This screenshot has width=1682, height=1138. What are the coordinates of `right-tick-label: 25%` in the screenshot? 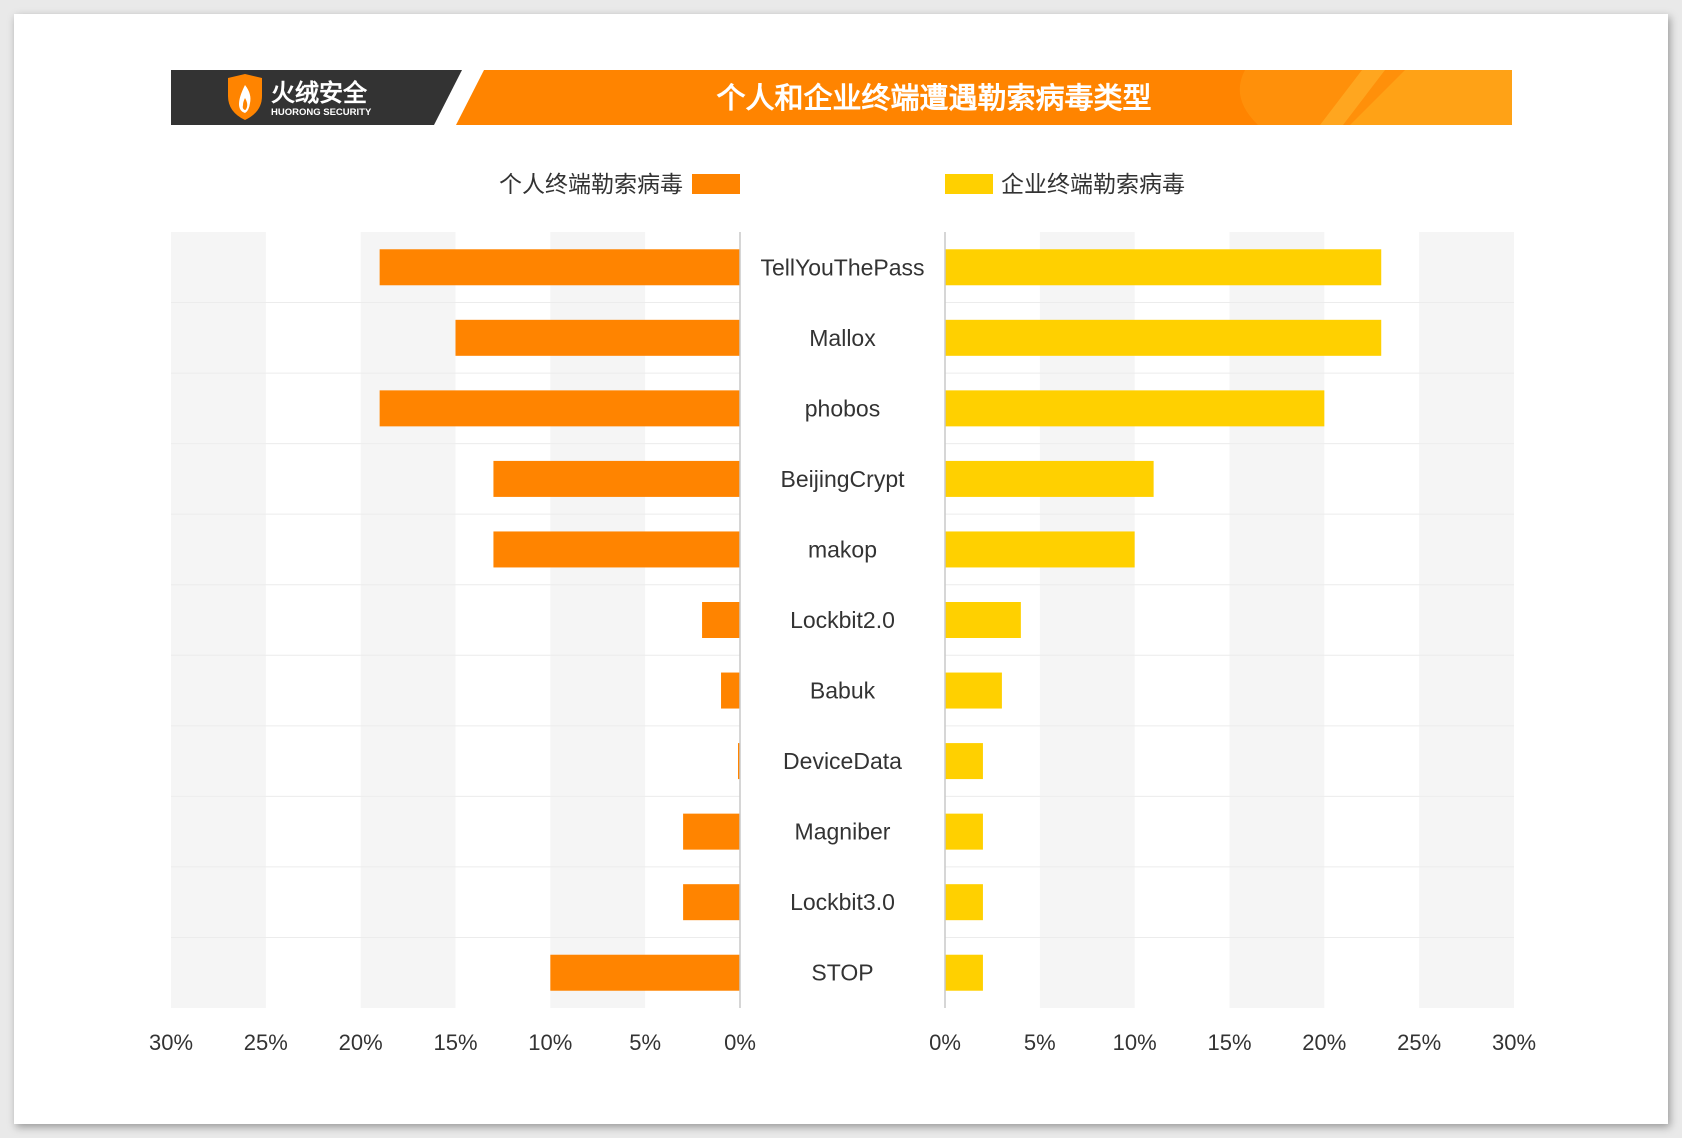 It's located at (1419, 1042).